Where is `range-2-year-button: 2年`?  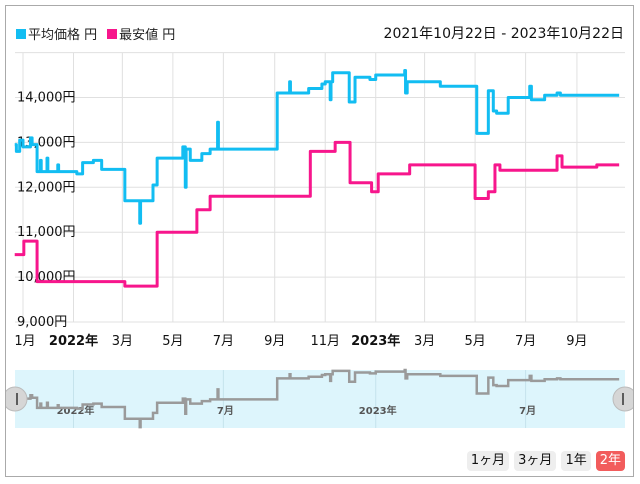
range-2-year-button: 2年 is located at coordinates (610, 461).